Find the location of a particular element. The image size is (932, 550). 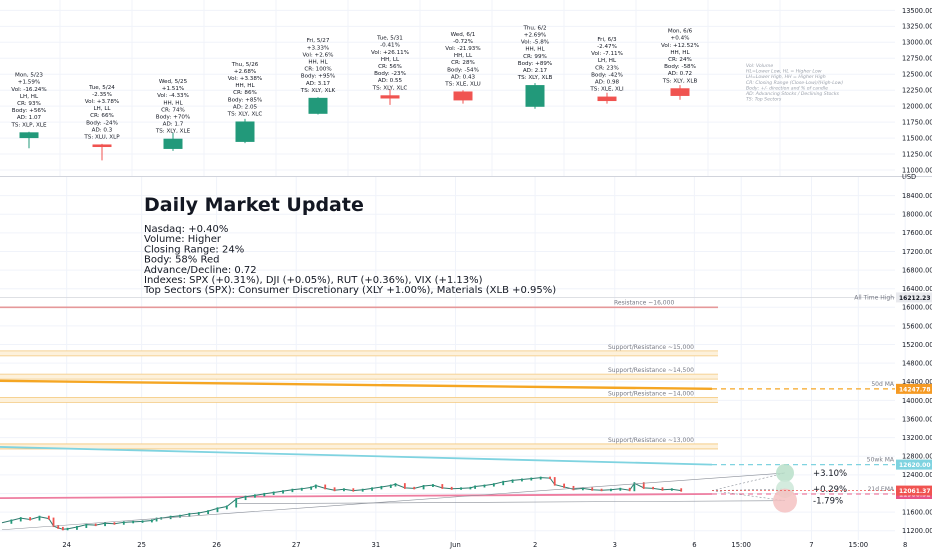

upper-axis-tick: 12500.00 is located at coordinates (917, 75).